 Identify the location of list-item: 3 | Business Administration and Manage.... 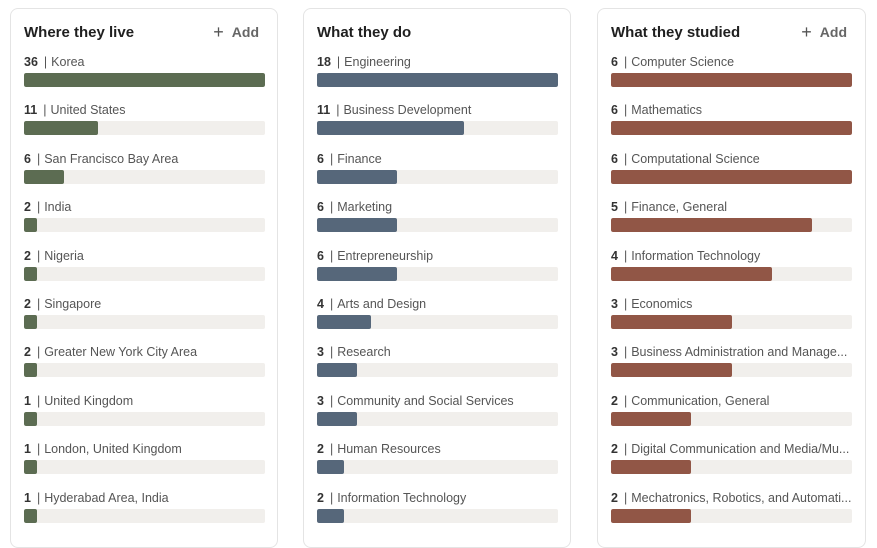
(731, 367).